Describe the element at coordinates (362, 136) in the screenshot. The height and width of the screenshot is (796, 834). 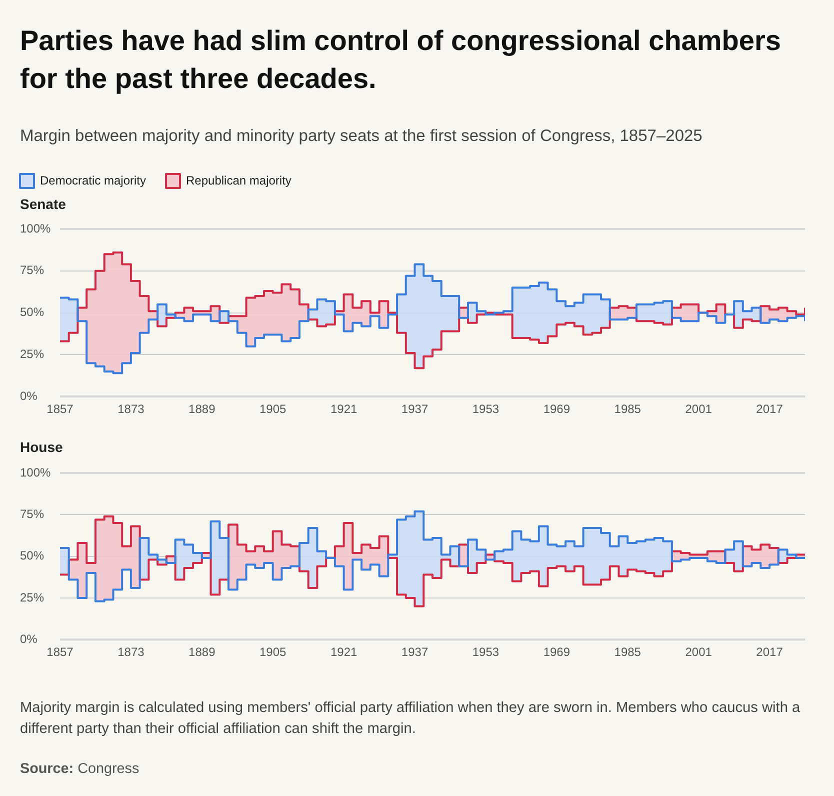
I see `text: Margin between majority and minority party seats at the first session of Congress, 1857–2025` at that location.